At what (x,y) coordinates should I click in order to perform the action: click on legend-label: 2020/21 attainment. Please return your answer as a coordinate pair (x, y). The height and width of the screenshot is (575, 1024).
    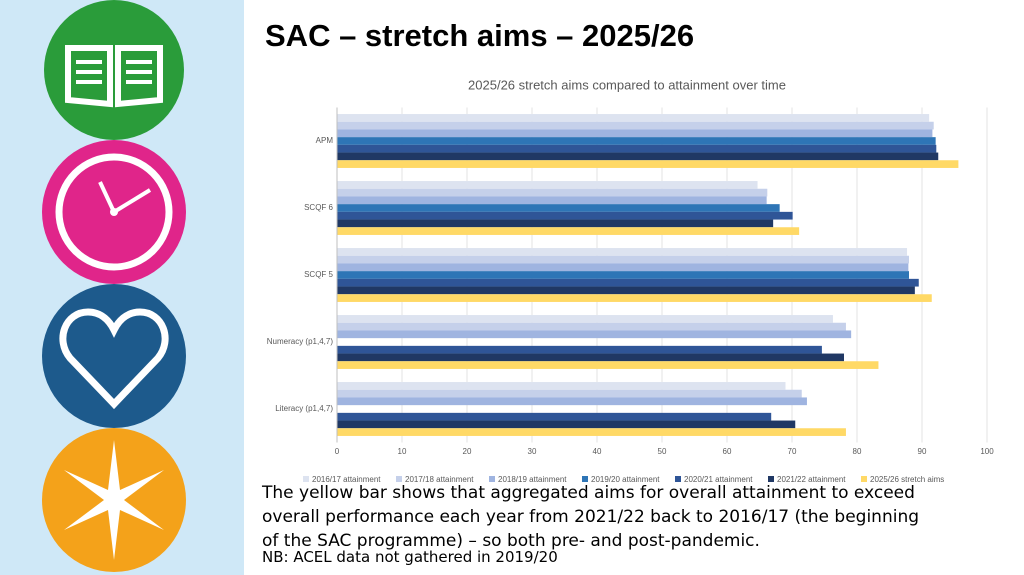
    Looking at the image, I should click on (718, 479).